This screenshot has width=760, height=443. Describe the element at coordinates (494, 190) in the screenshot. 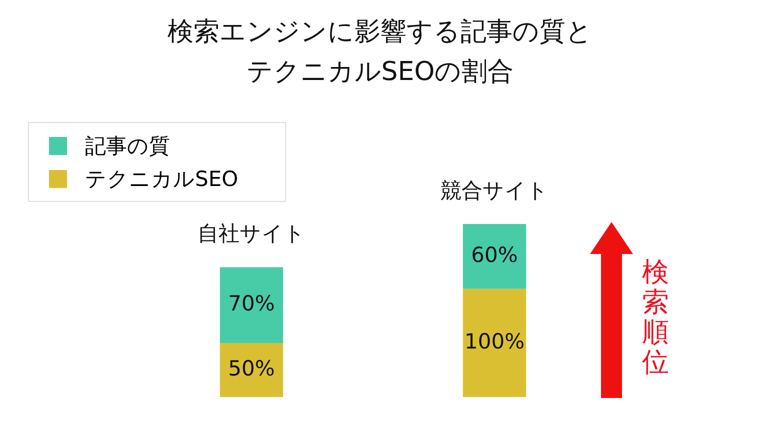

I see `x-tick-label: 競合サイト` at that location.